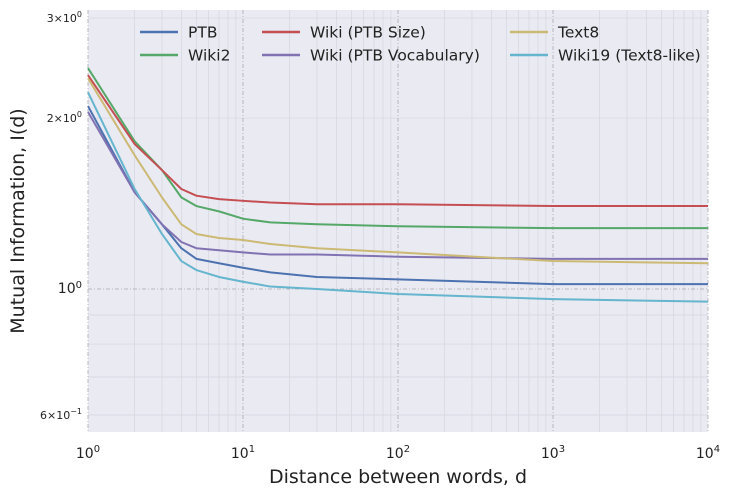 The width and height of the screenshot is (731, 496). What do you see at coordinates (88, 453) in the screenshot?
I see `x-tick-label: 100` at bounding box center [88, 453].